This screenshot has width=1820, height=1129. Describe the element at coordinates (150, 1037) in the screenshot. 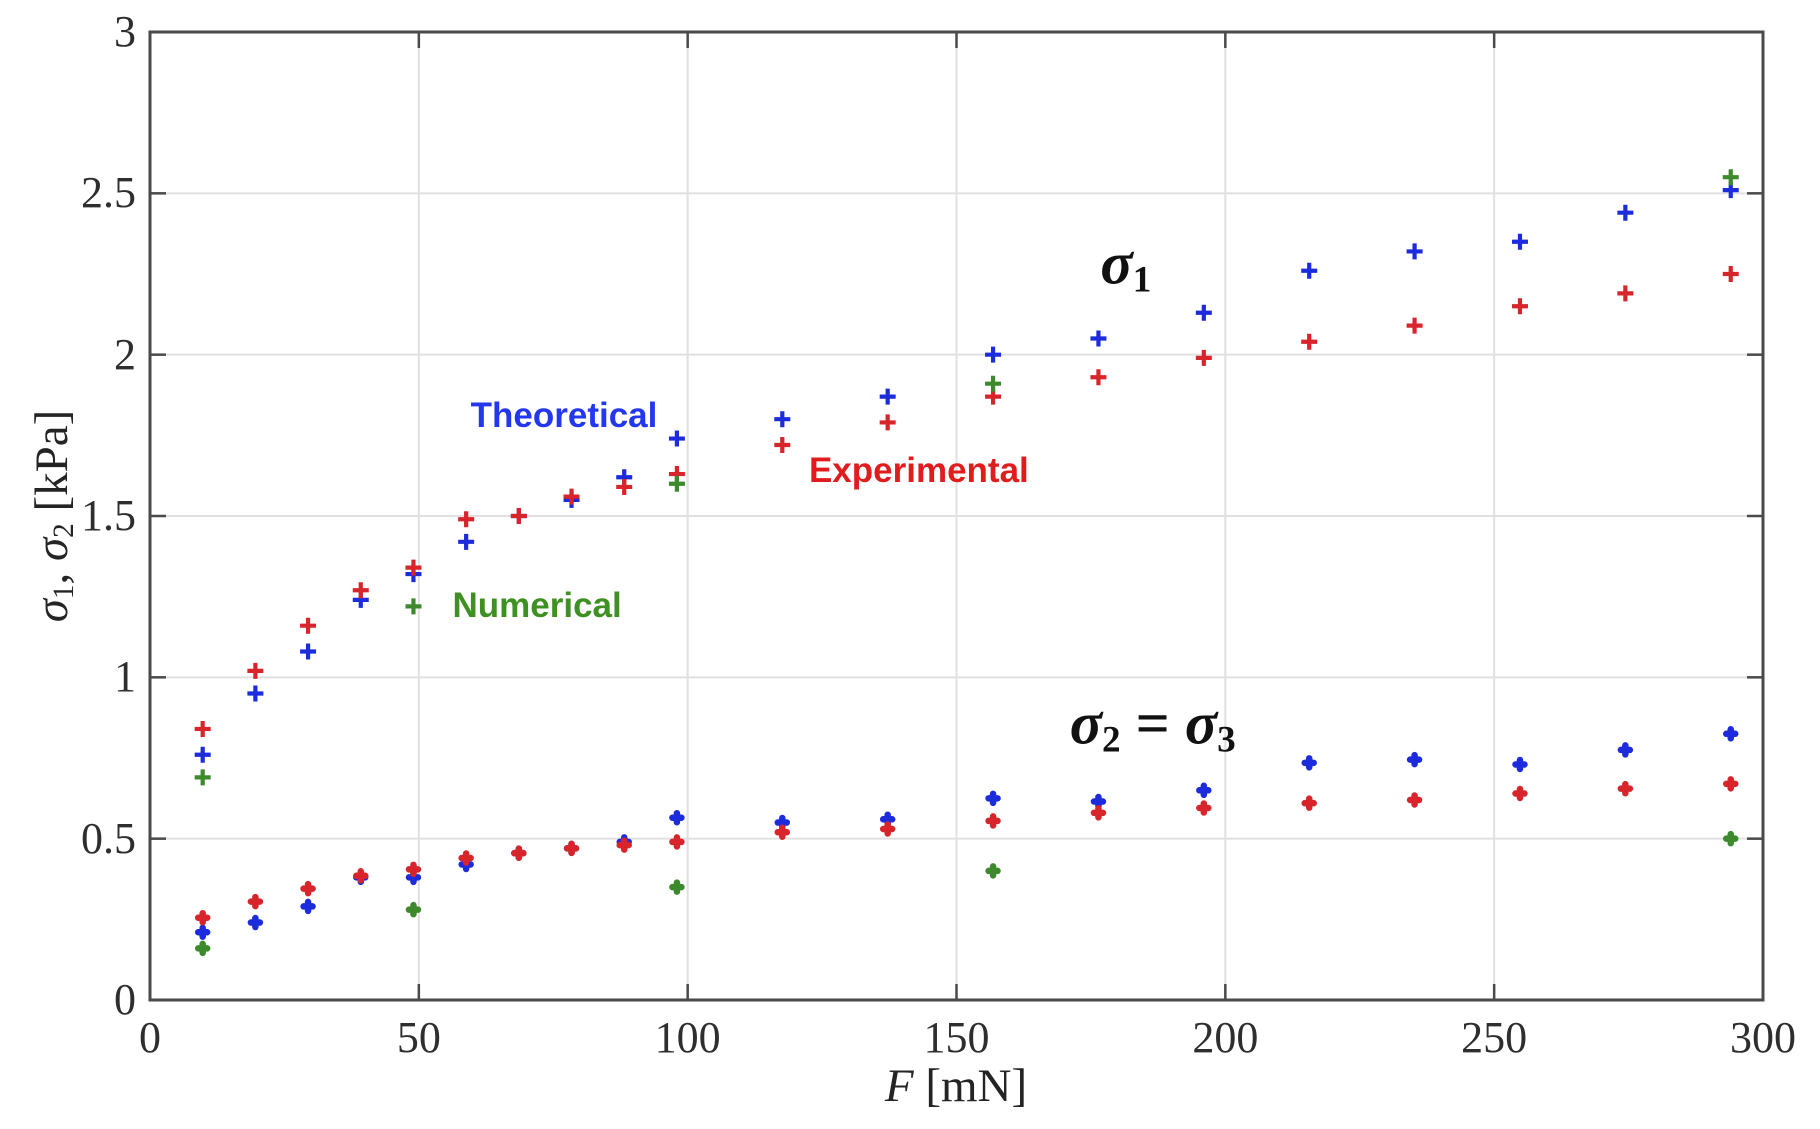

I see `x-tick-label: 0` at that location.